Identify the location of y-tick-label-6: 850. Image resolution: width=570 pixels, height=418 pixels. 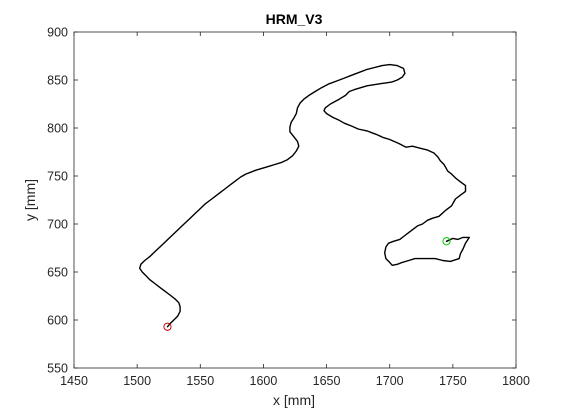
(57, 81).